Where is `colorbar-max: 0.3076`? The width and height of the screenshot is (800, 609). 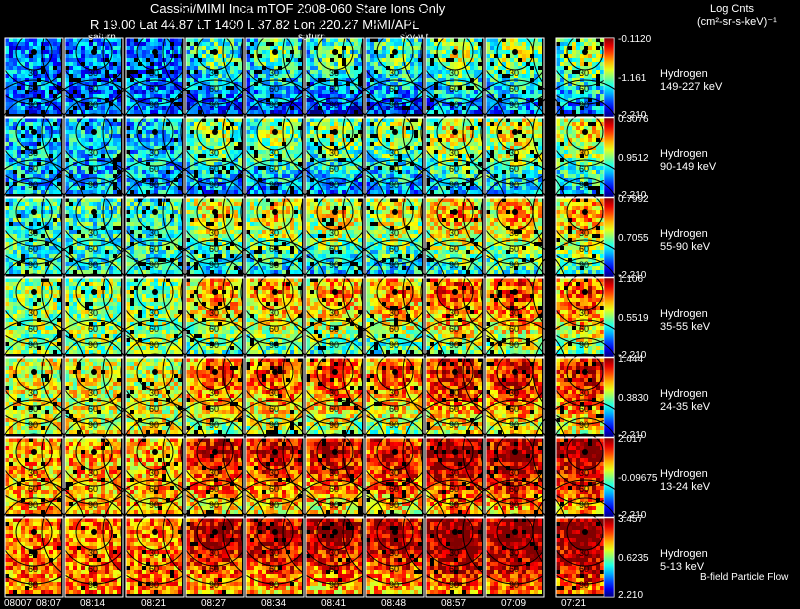
colorbar-max: 0.3076 is located at coordinates (633, 119).